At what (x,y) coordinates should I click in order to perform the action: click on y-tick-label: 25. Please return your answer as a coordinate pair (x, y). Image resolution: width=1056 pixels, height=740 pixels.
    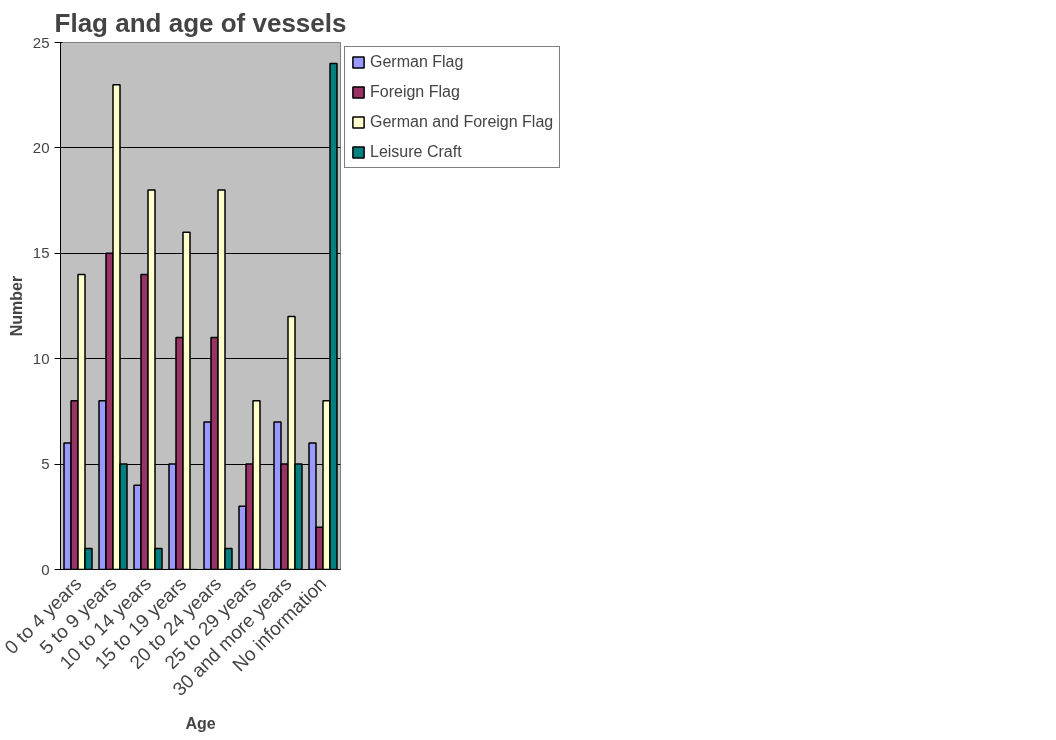
    Looking at the image, I should click on (41, 42).